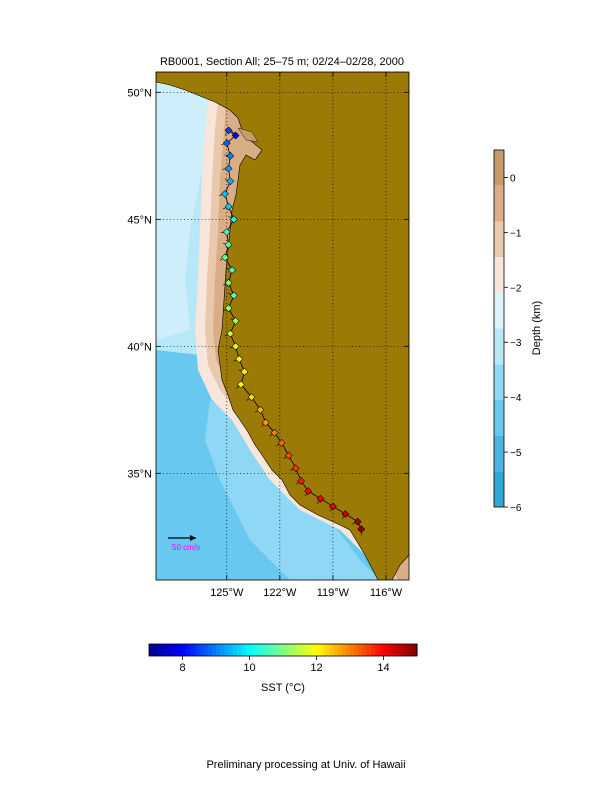  What do you see at coordinates (383, 668) in the screenshot?
I see `sst-tick-label: 14` at bounding box center [383, 668].